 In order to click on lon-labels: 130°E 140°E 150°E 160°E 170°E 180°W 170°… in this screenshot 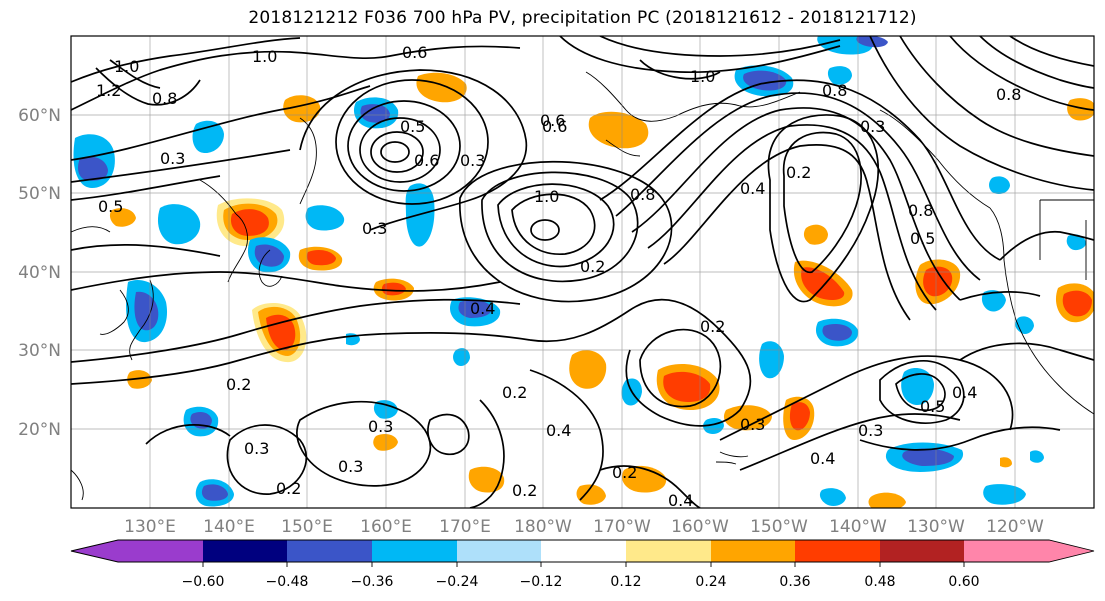, I will do `click(584, 527)`.